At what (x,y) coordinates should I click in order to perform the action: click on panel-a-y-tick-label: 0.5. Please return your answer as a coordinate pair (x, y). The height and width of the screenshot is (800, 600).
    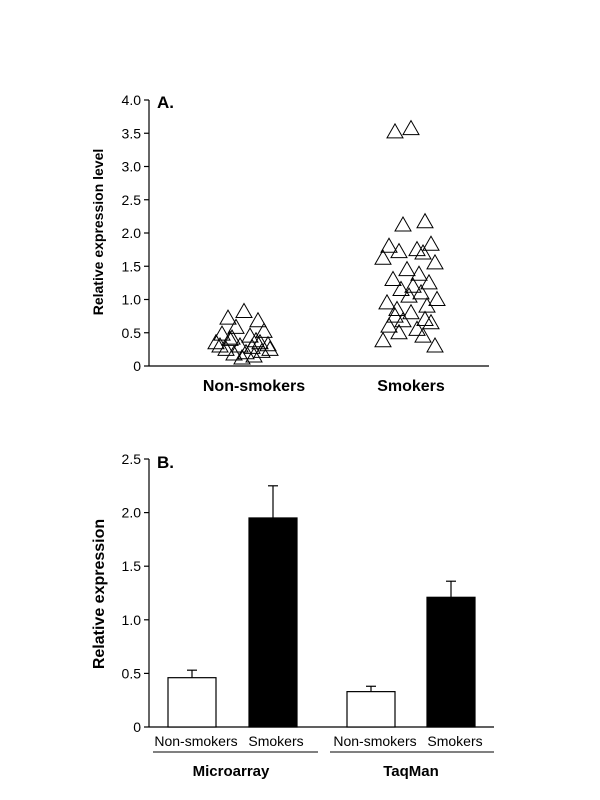
    Looking at the image, I should click on (132, 333).